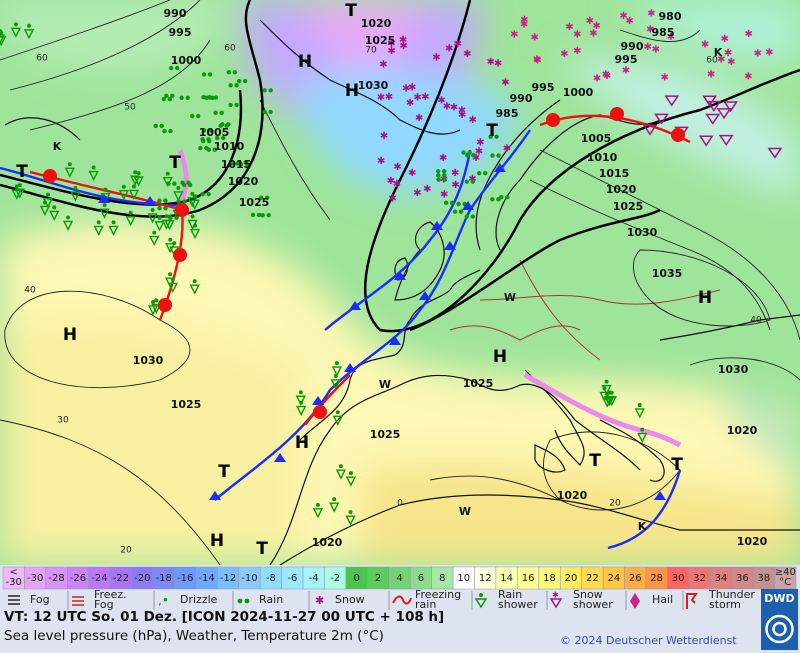  I want to click on scale-label: -4, so click(314, 578).